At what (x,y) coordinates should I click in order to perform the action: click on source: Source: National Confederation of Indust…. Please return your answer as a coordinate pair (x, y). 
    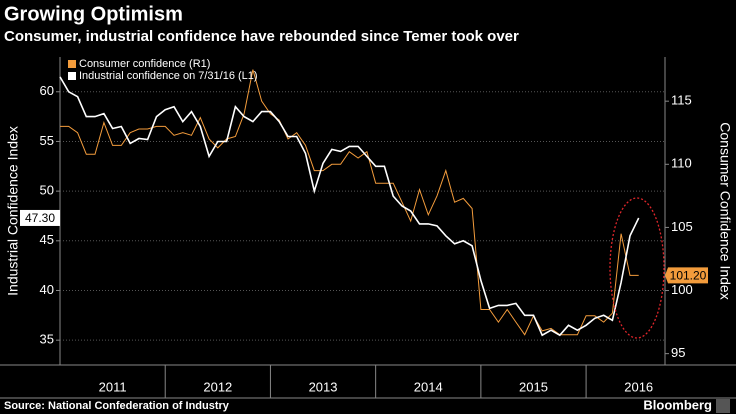
    Looking at the image, I should click on (117, 406).